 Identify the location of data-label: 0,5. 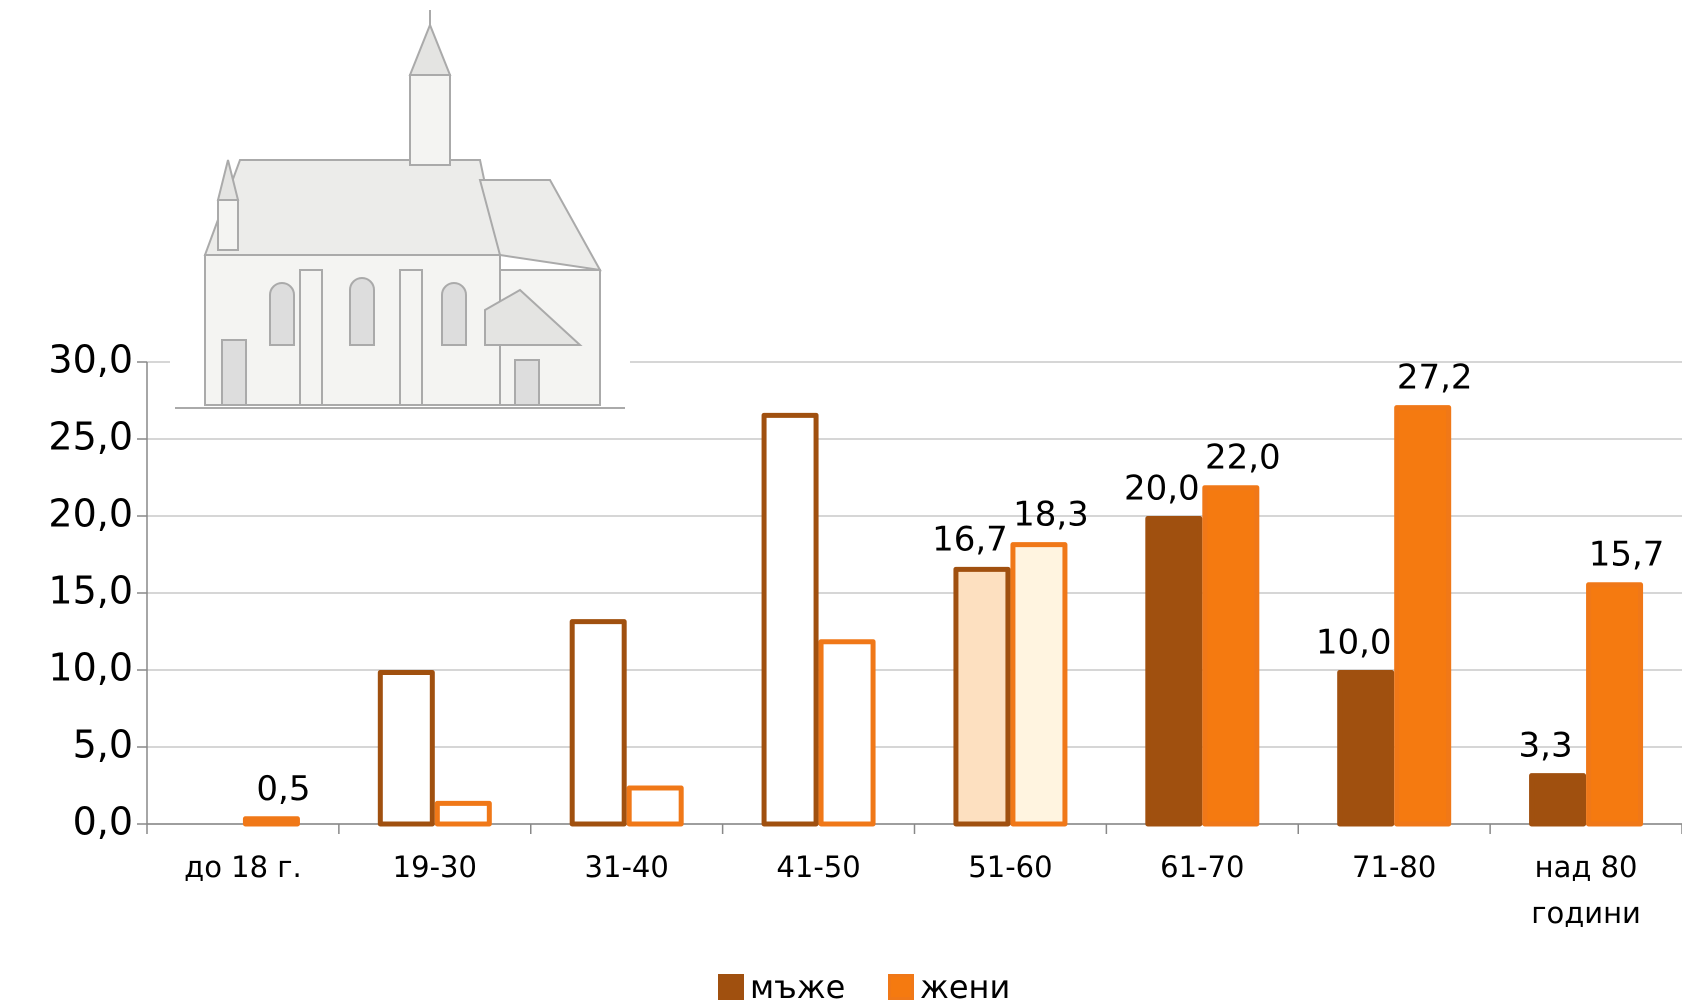
(283, 789).